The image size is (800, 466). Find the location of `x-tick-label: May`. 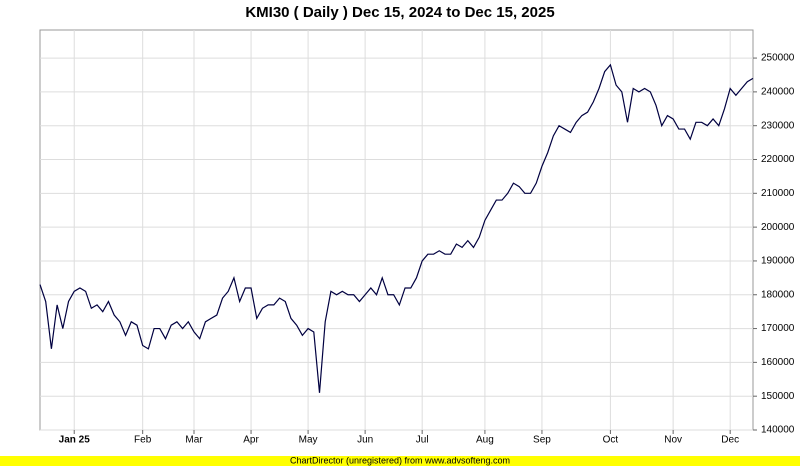

x-tick-label: May is located at coordinates (308, 440).